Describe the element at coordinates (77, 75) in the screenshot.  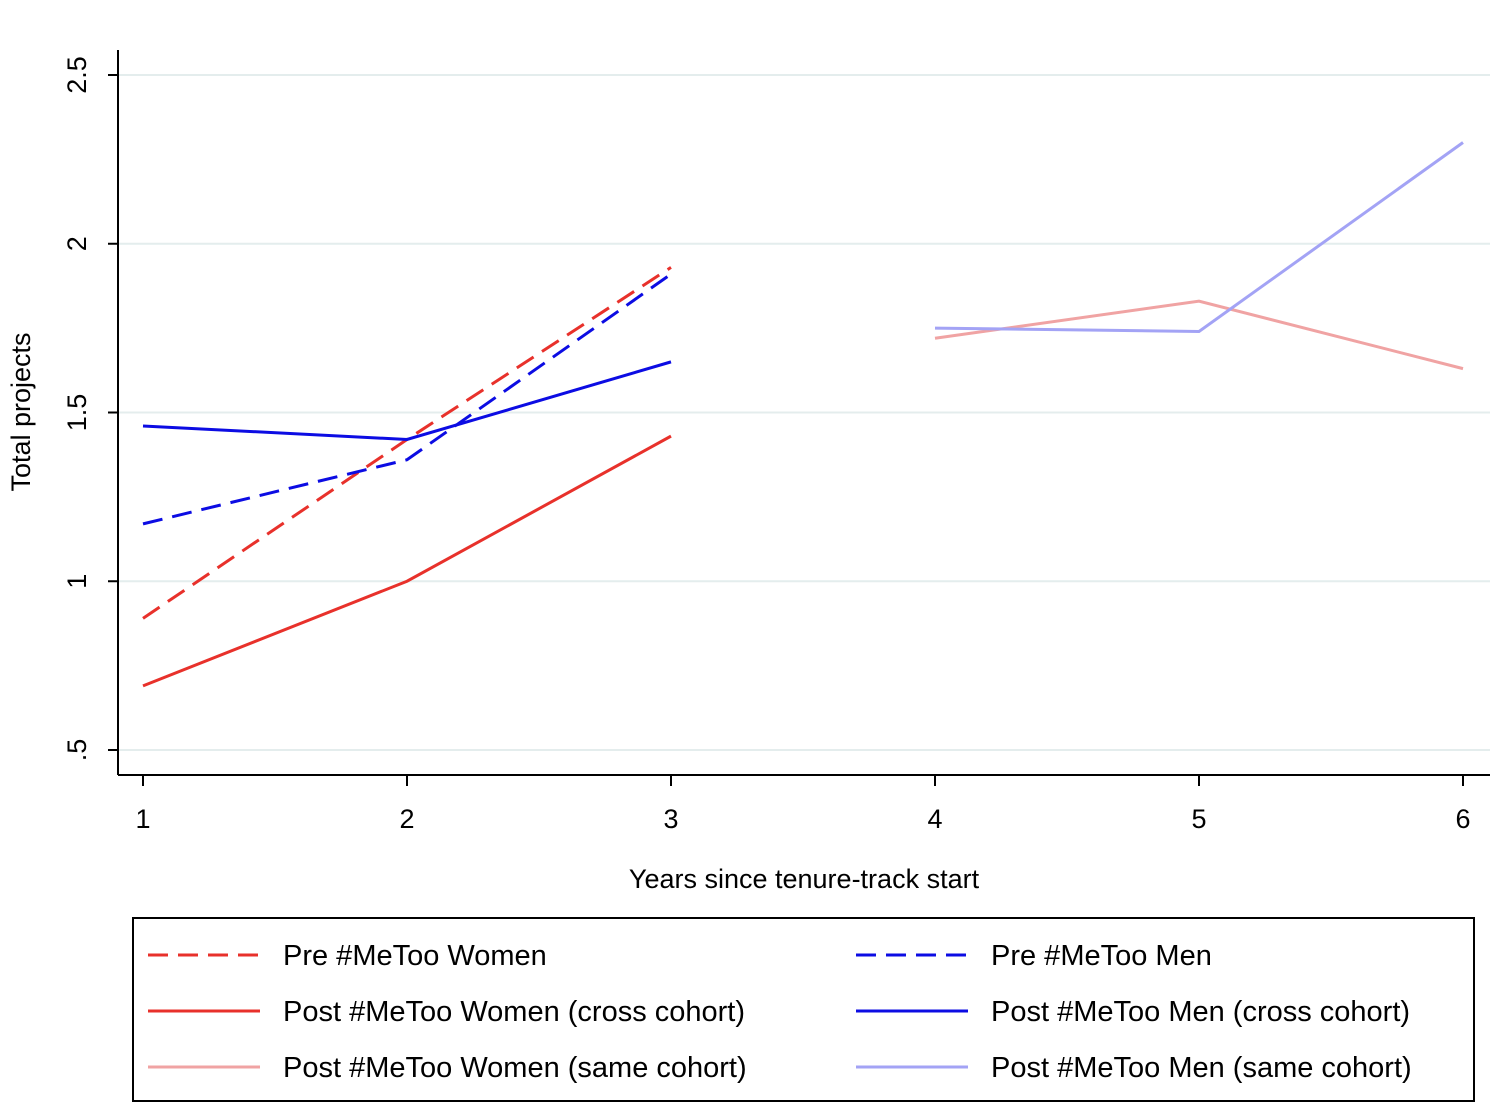
I see `y-tick-label: 2.5` at that location.